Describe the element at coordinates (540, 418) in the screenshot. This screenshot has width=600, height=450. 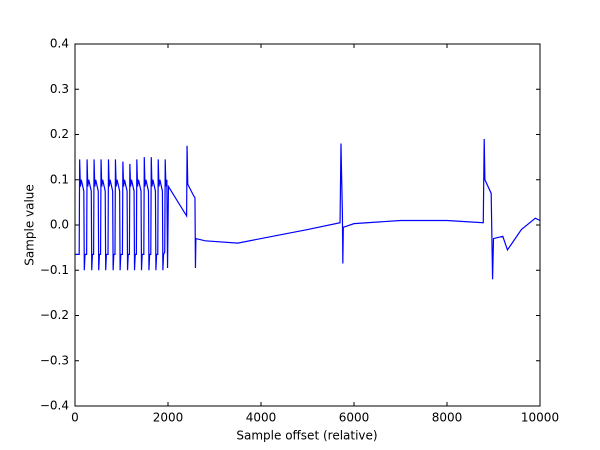
I see `x-tick-label: 10000` at that location.